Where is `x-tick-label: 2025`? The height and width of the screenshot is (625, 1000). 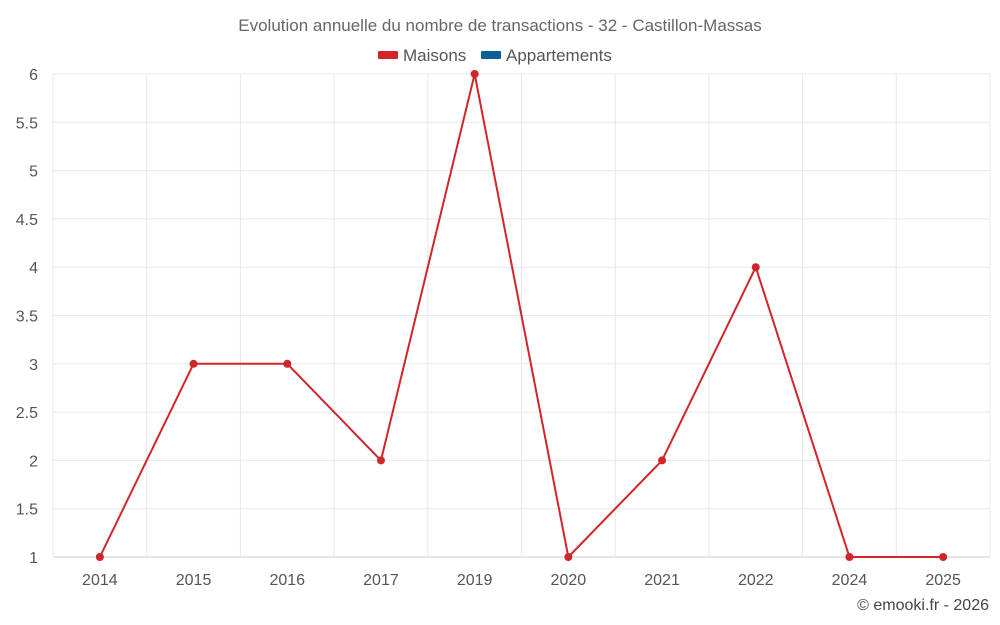 x-tick-label: 2025 is located at coordinates (943, 580).